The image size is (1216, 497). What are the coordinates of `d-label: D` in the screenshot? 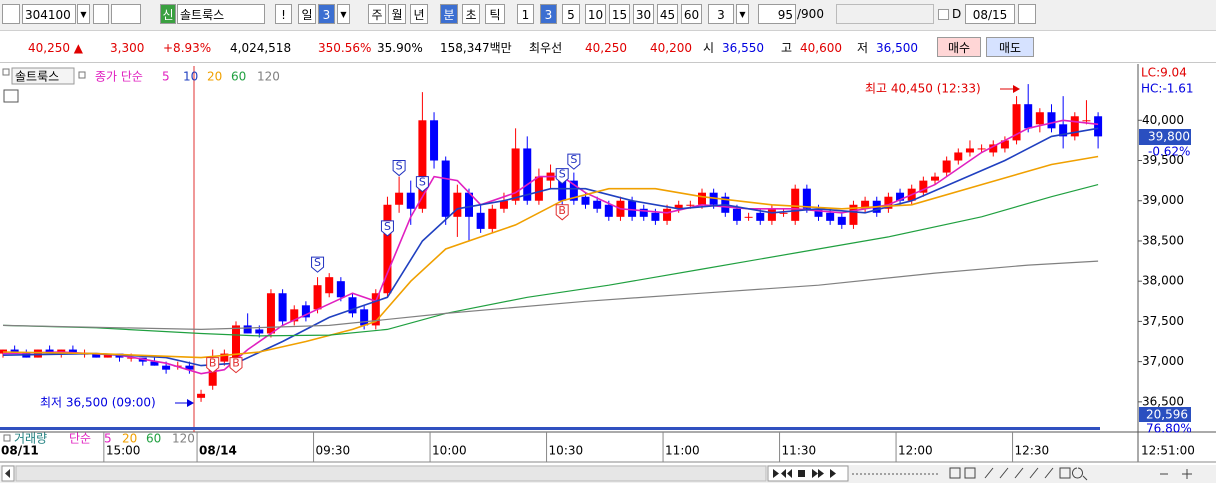 It's located at (957, 14).